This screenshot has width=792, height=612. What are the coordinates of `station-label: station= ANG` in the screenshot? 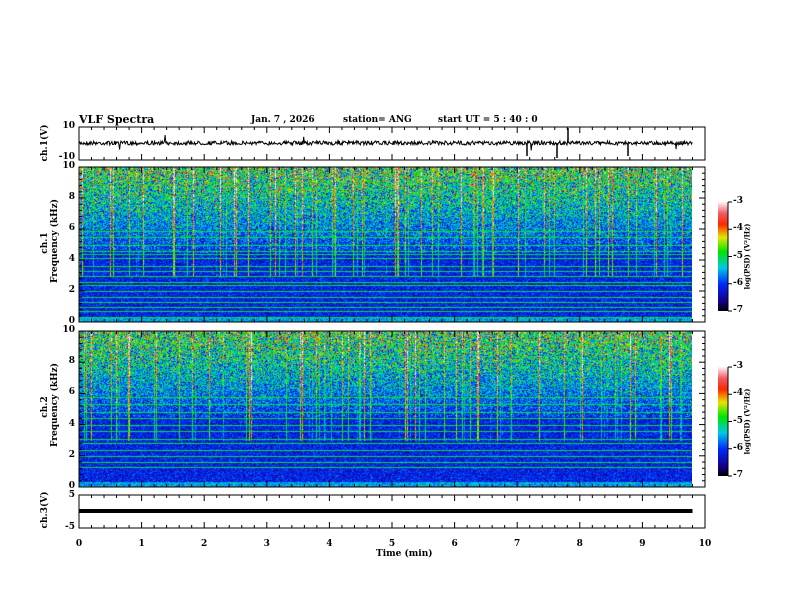 It's located at (377, 120).